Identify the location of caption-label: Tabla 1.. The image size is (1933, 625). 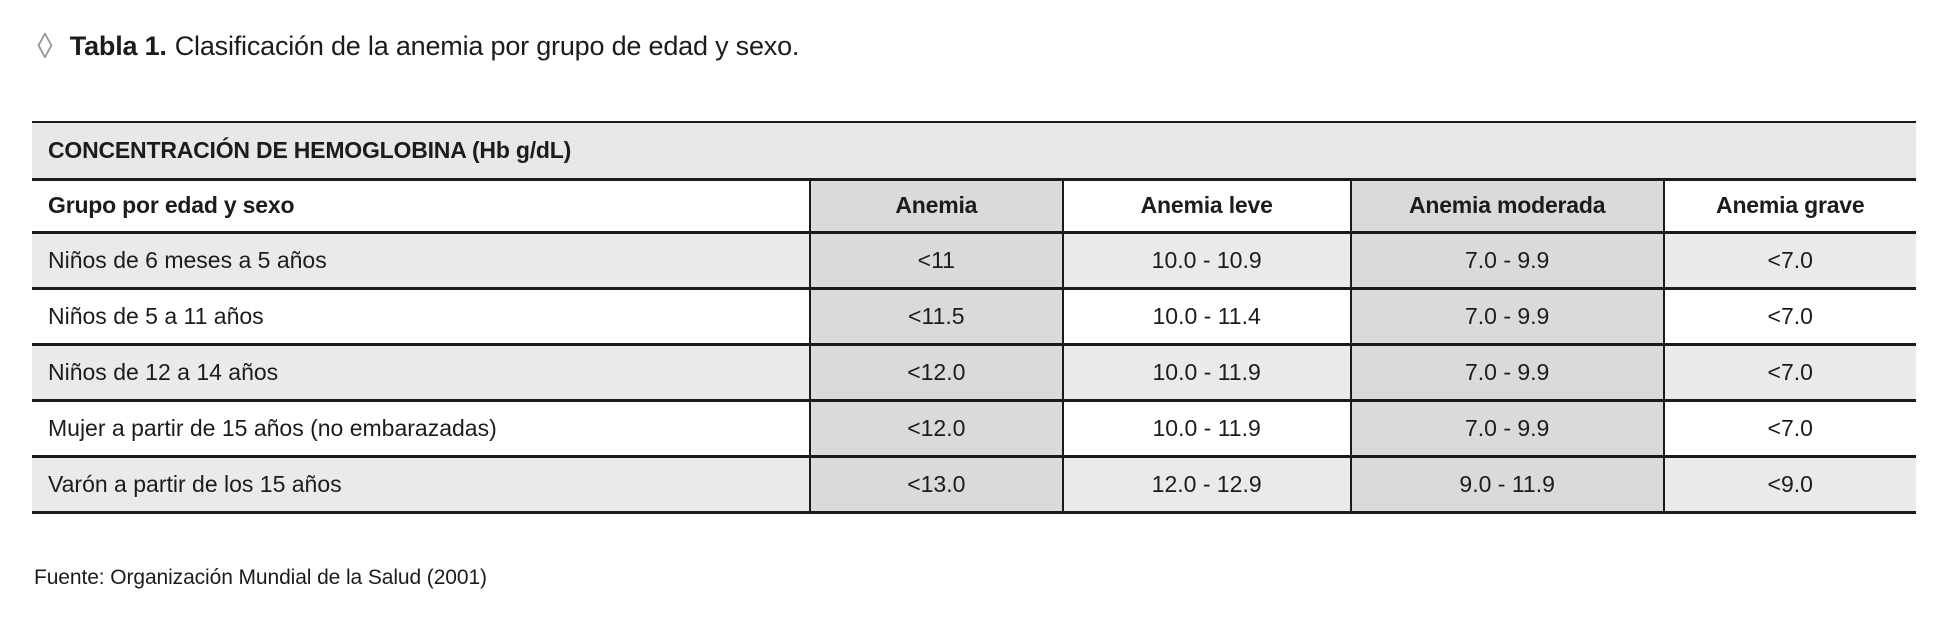
(118, 45).